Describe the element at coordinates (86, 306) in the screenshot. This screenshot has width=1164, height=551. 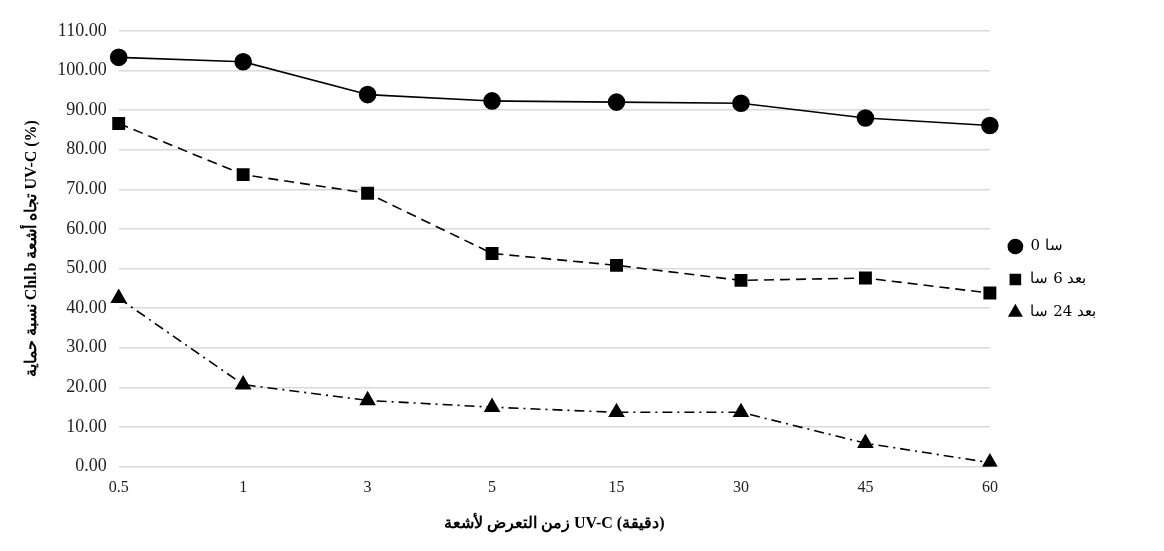
I see `y-tick-label: 40.00` at that location.